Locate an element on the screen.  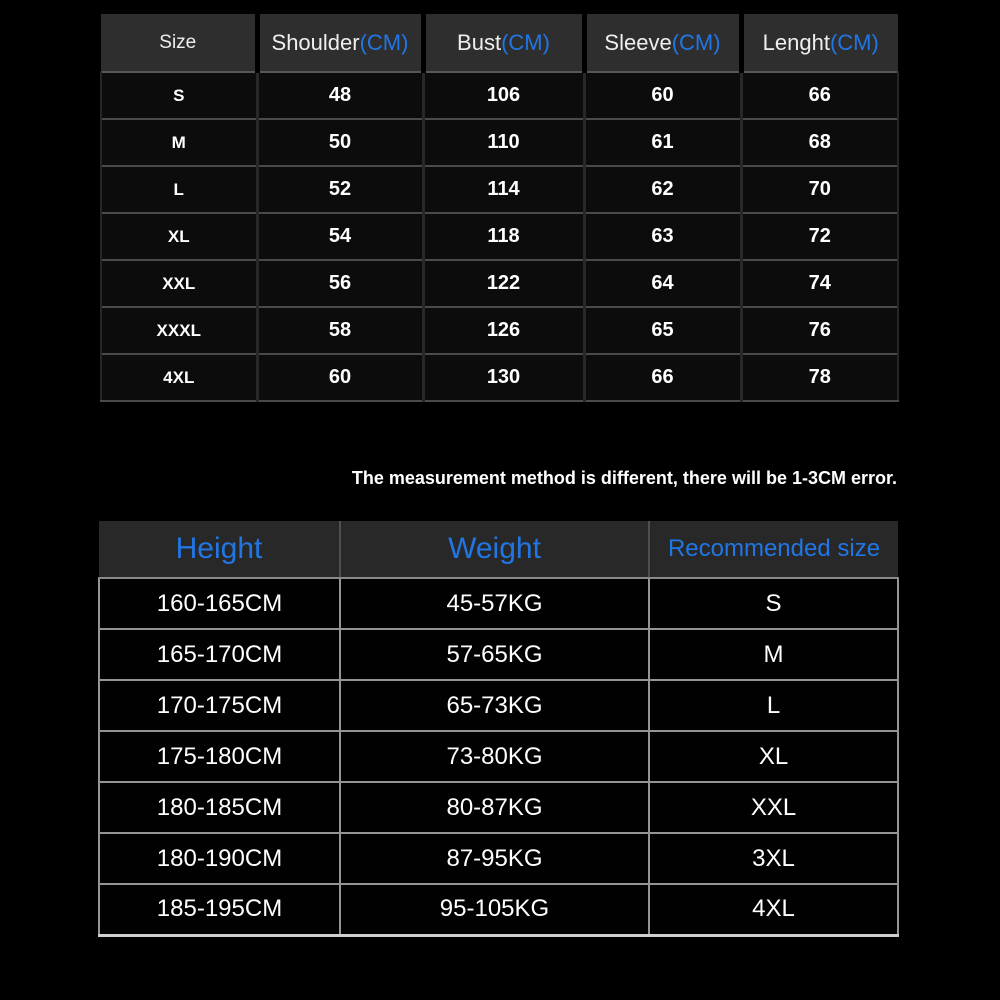
size-label-cell: XXXL is located at coordinates (178, 330).